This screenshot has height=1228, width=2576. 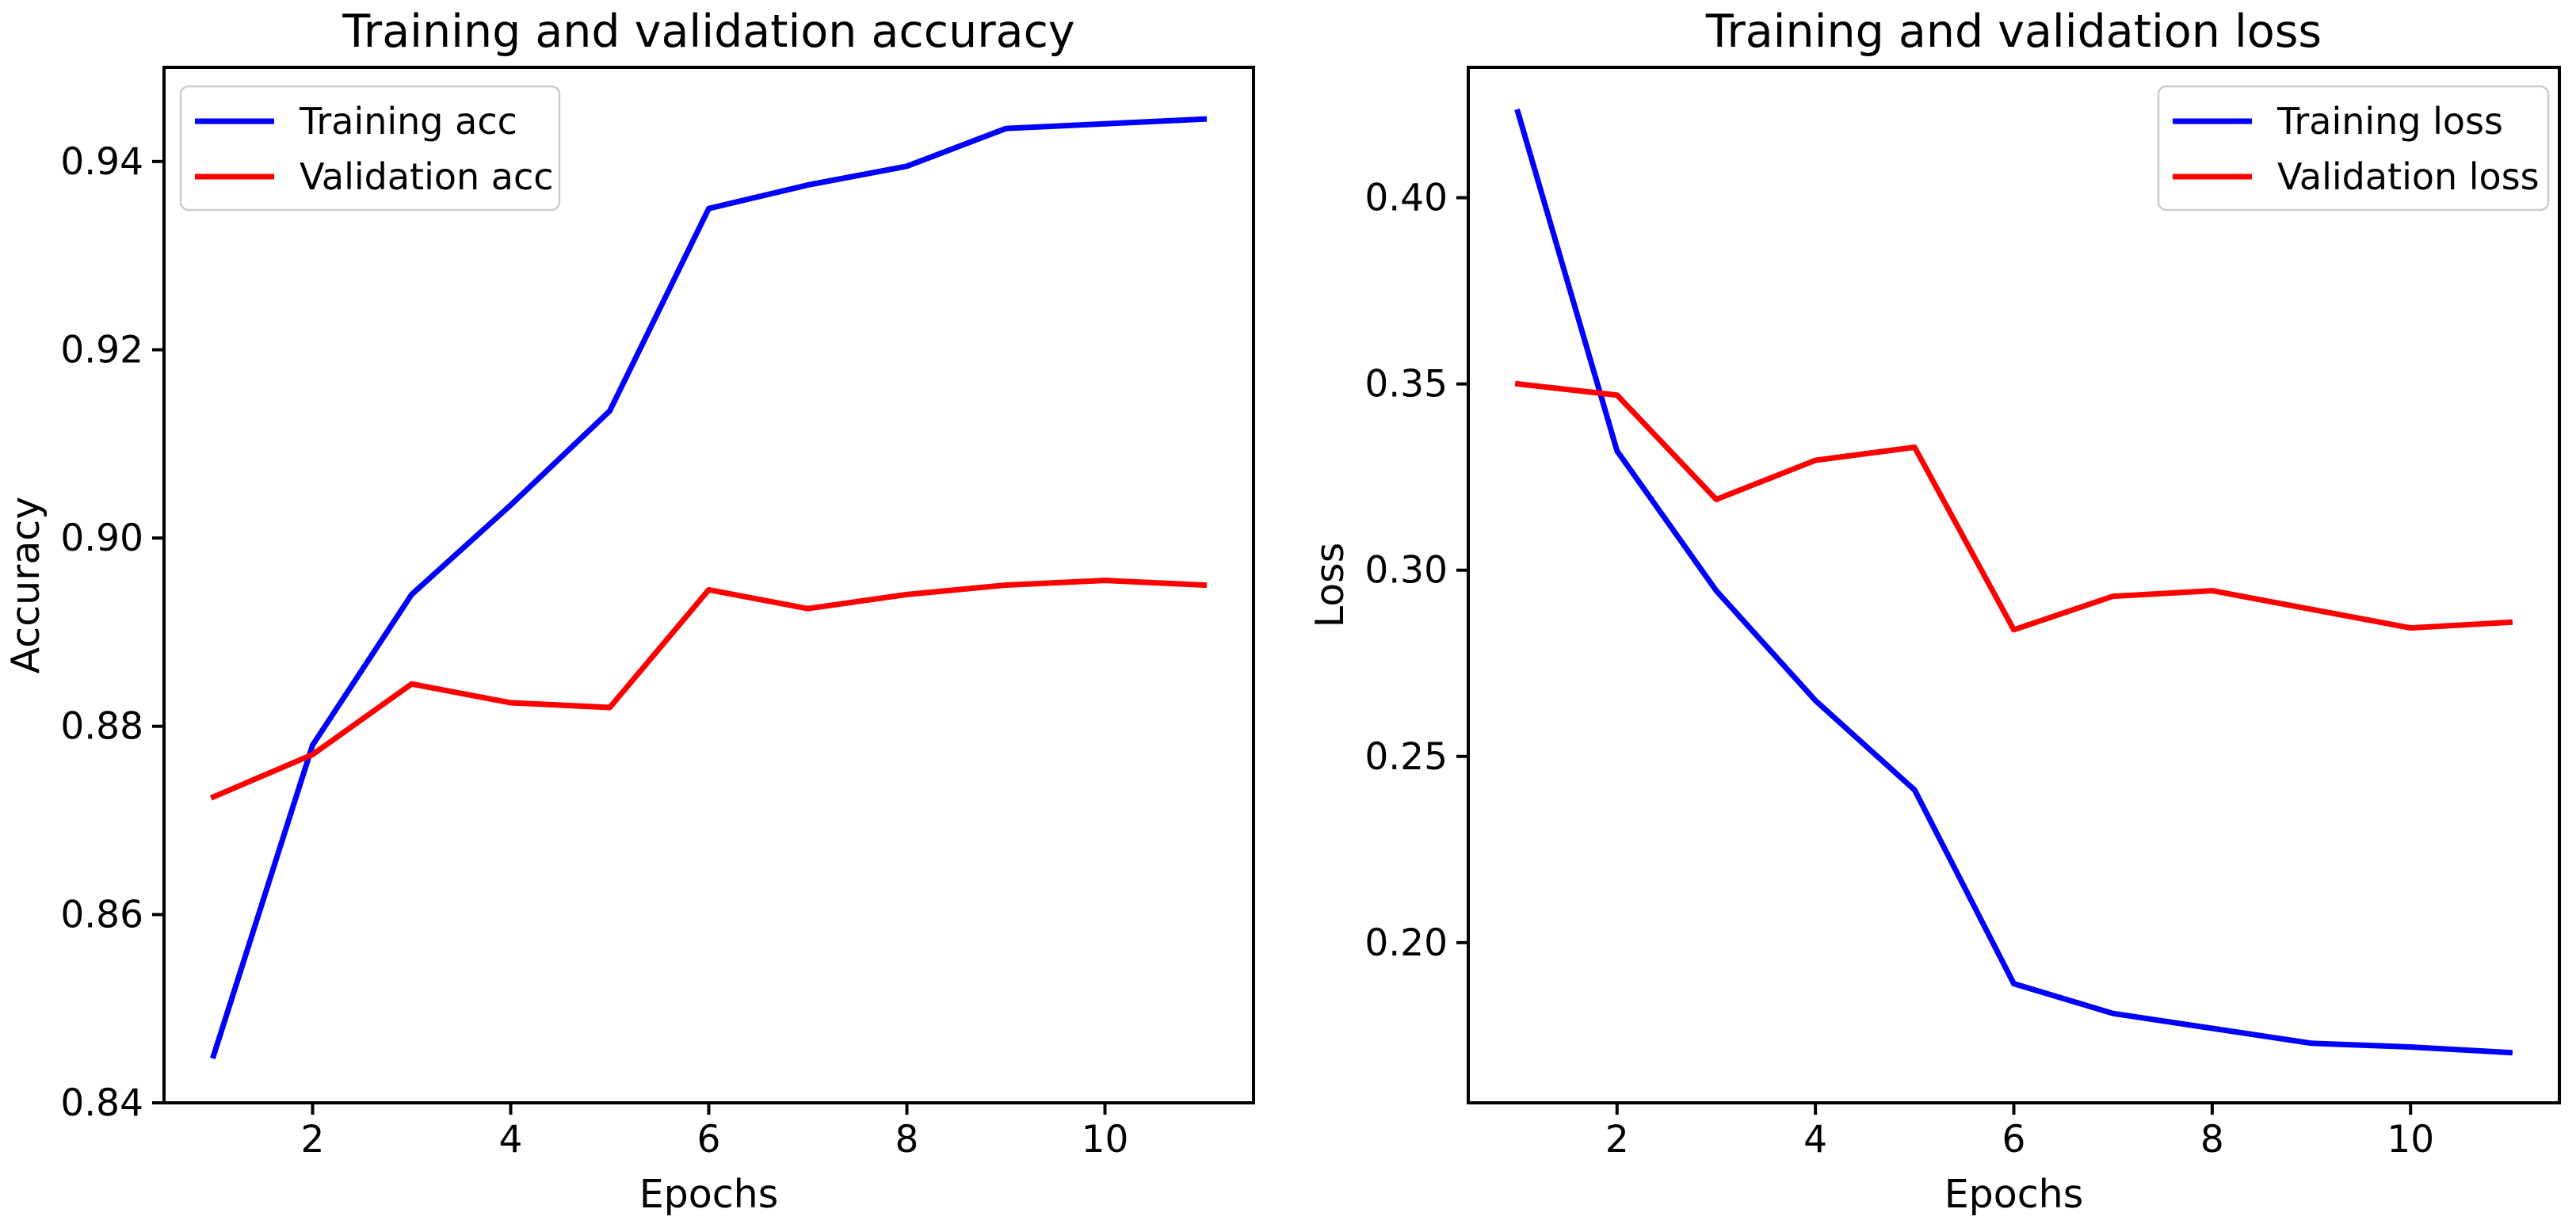 What do you see at coordinates (1406, 571) in the screenshot?
I see `y-tick-label: 0.30` at bounding box center [1406, 571].